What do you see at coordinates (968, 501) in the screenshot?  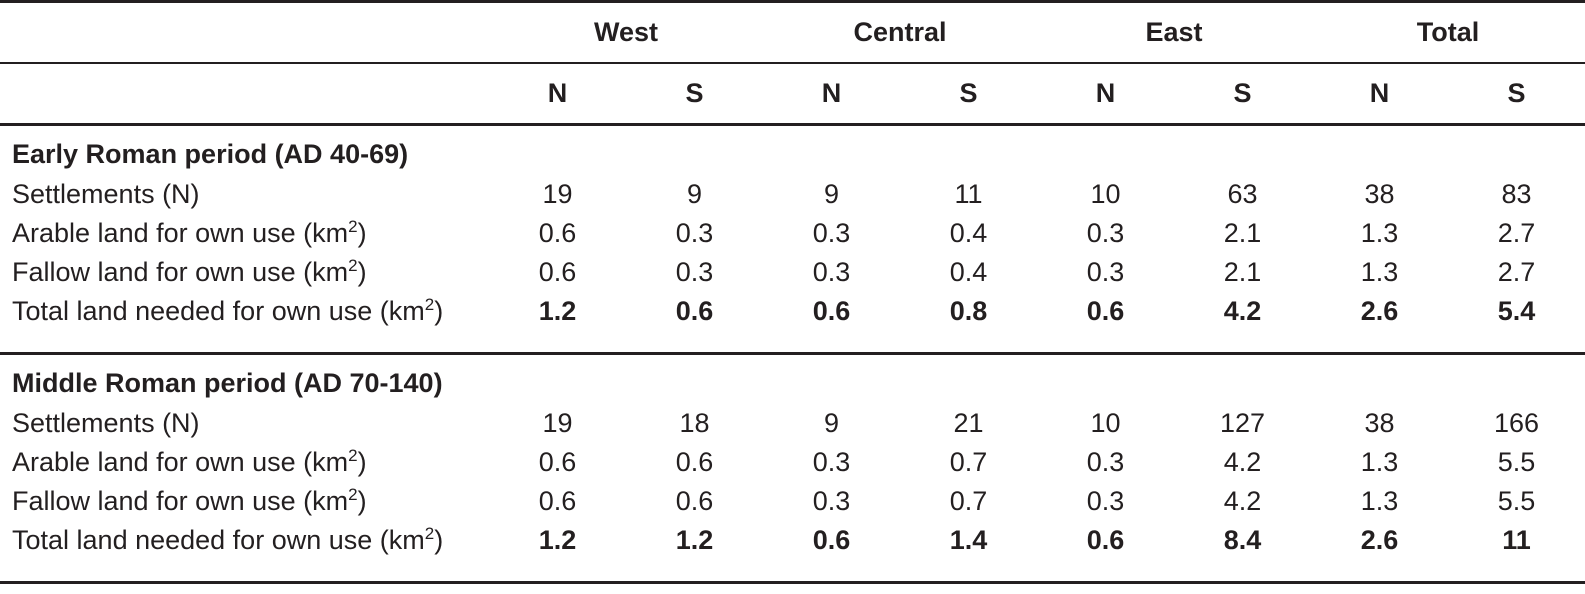 I see `cell: 0.7` at bounding box center [968, 501].